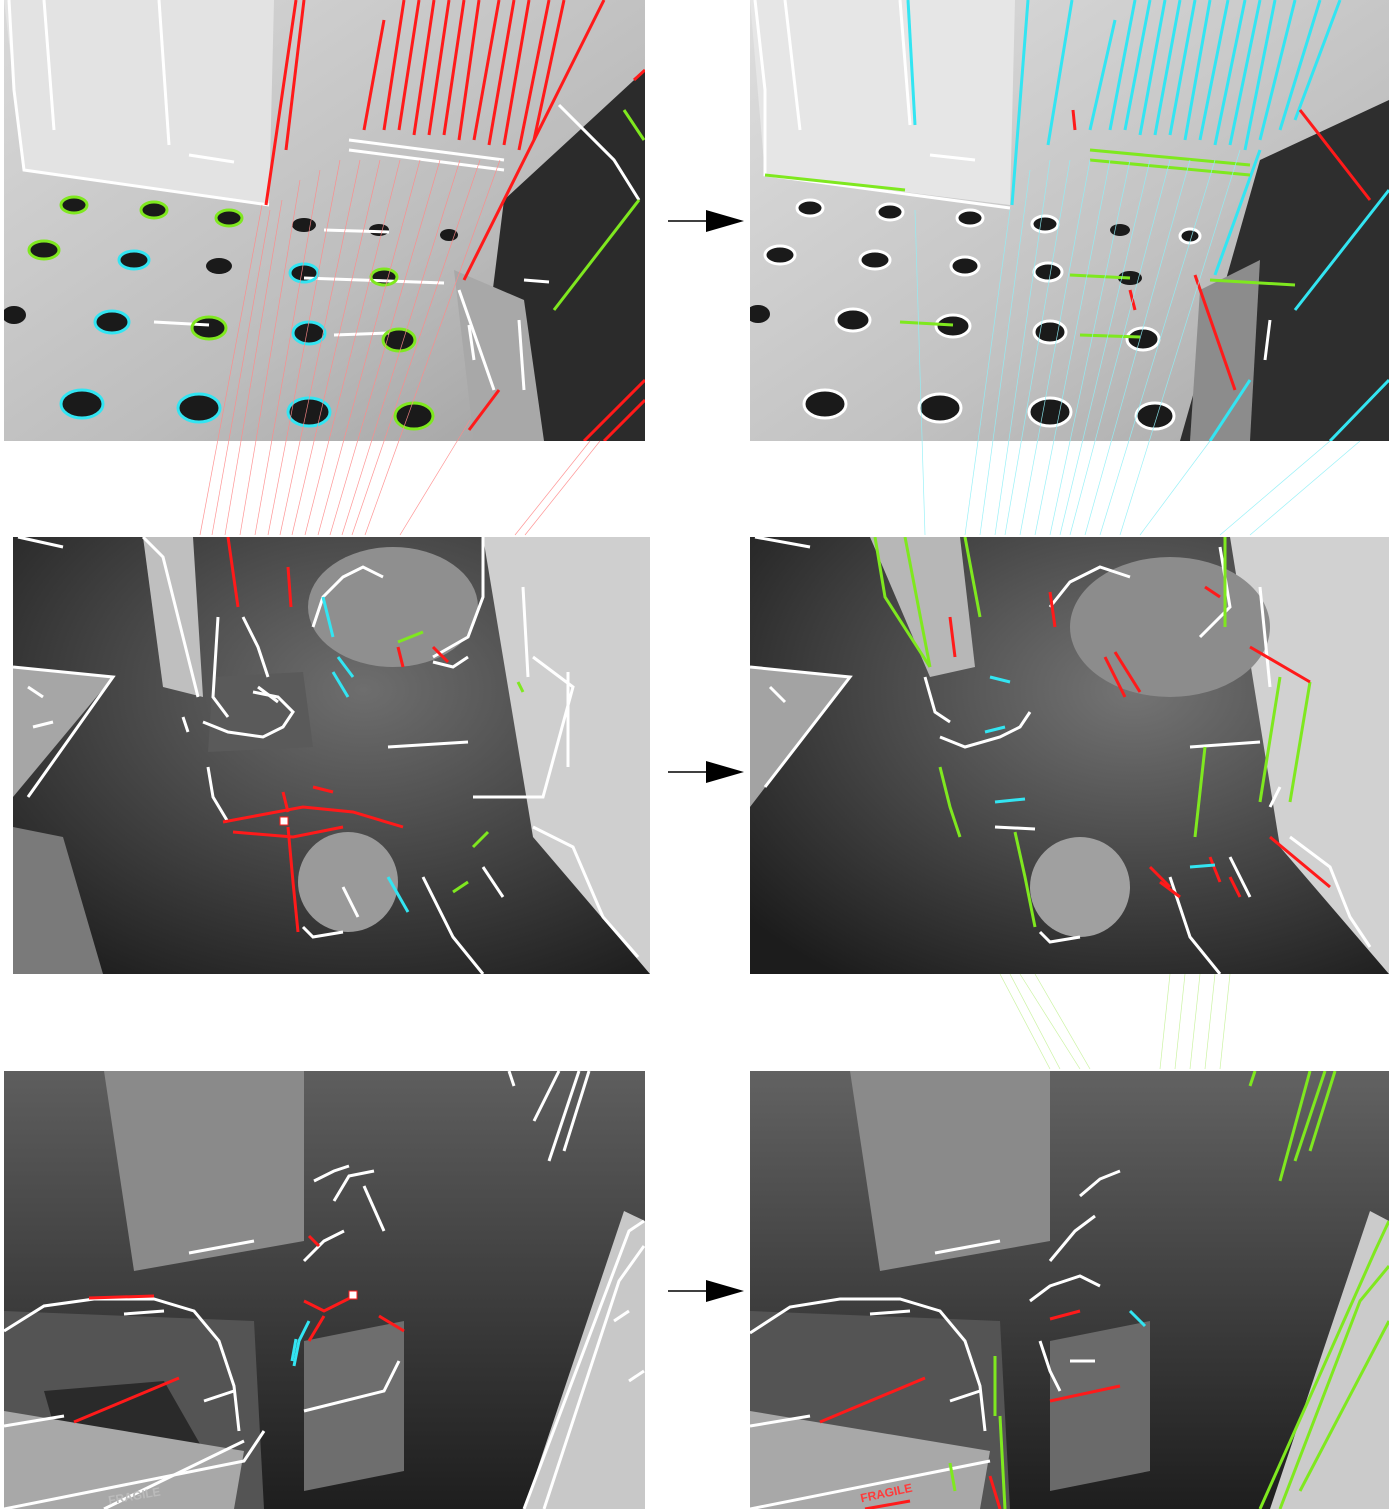 This screenshot has height=1509, width=1389. What do you see at coordinates (1069, 220) in the screenshot?
I see `panel-row1-right` at bounding box center [1069, 220].